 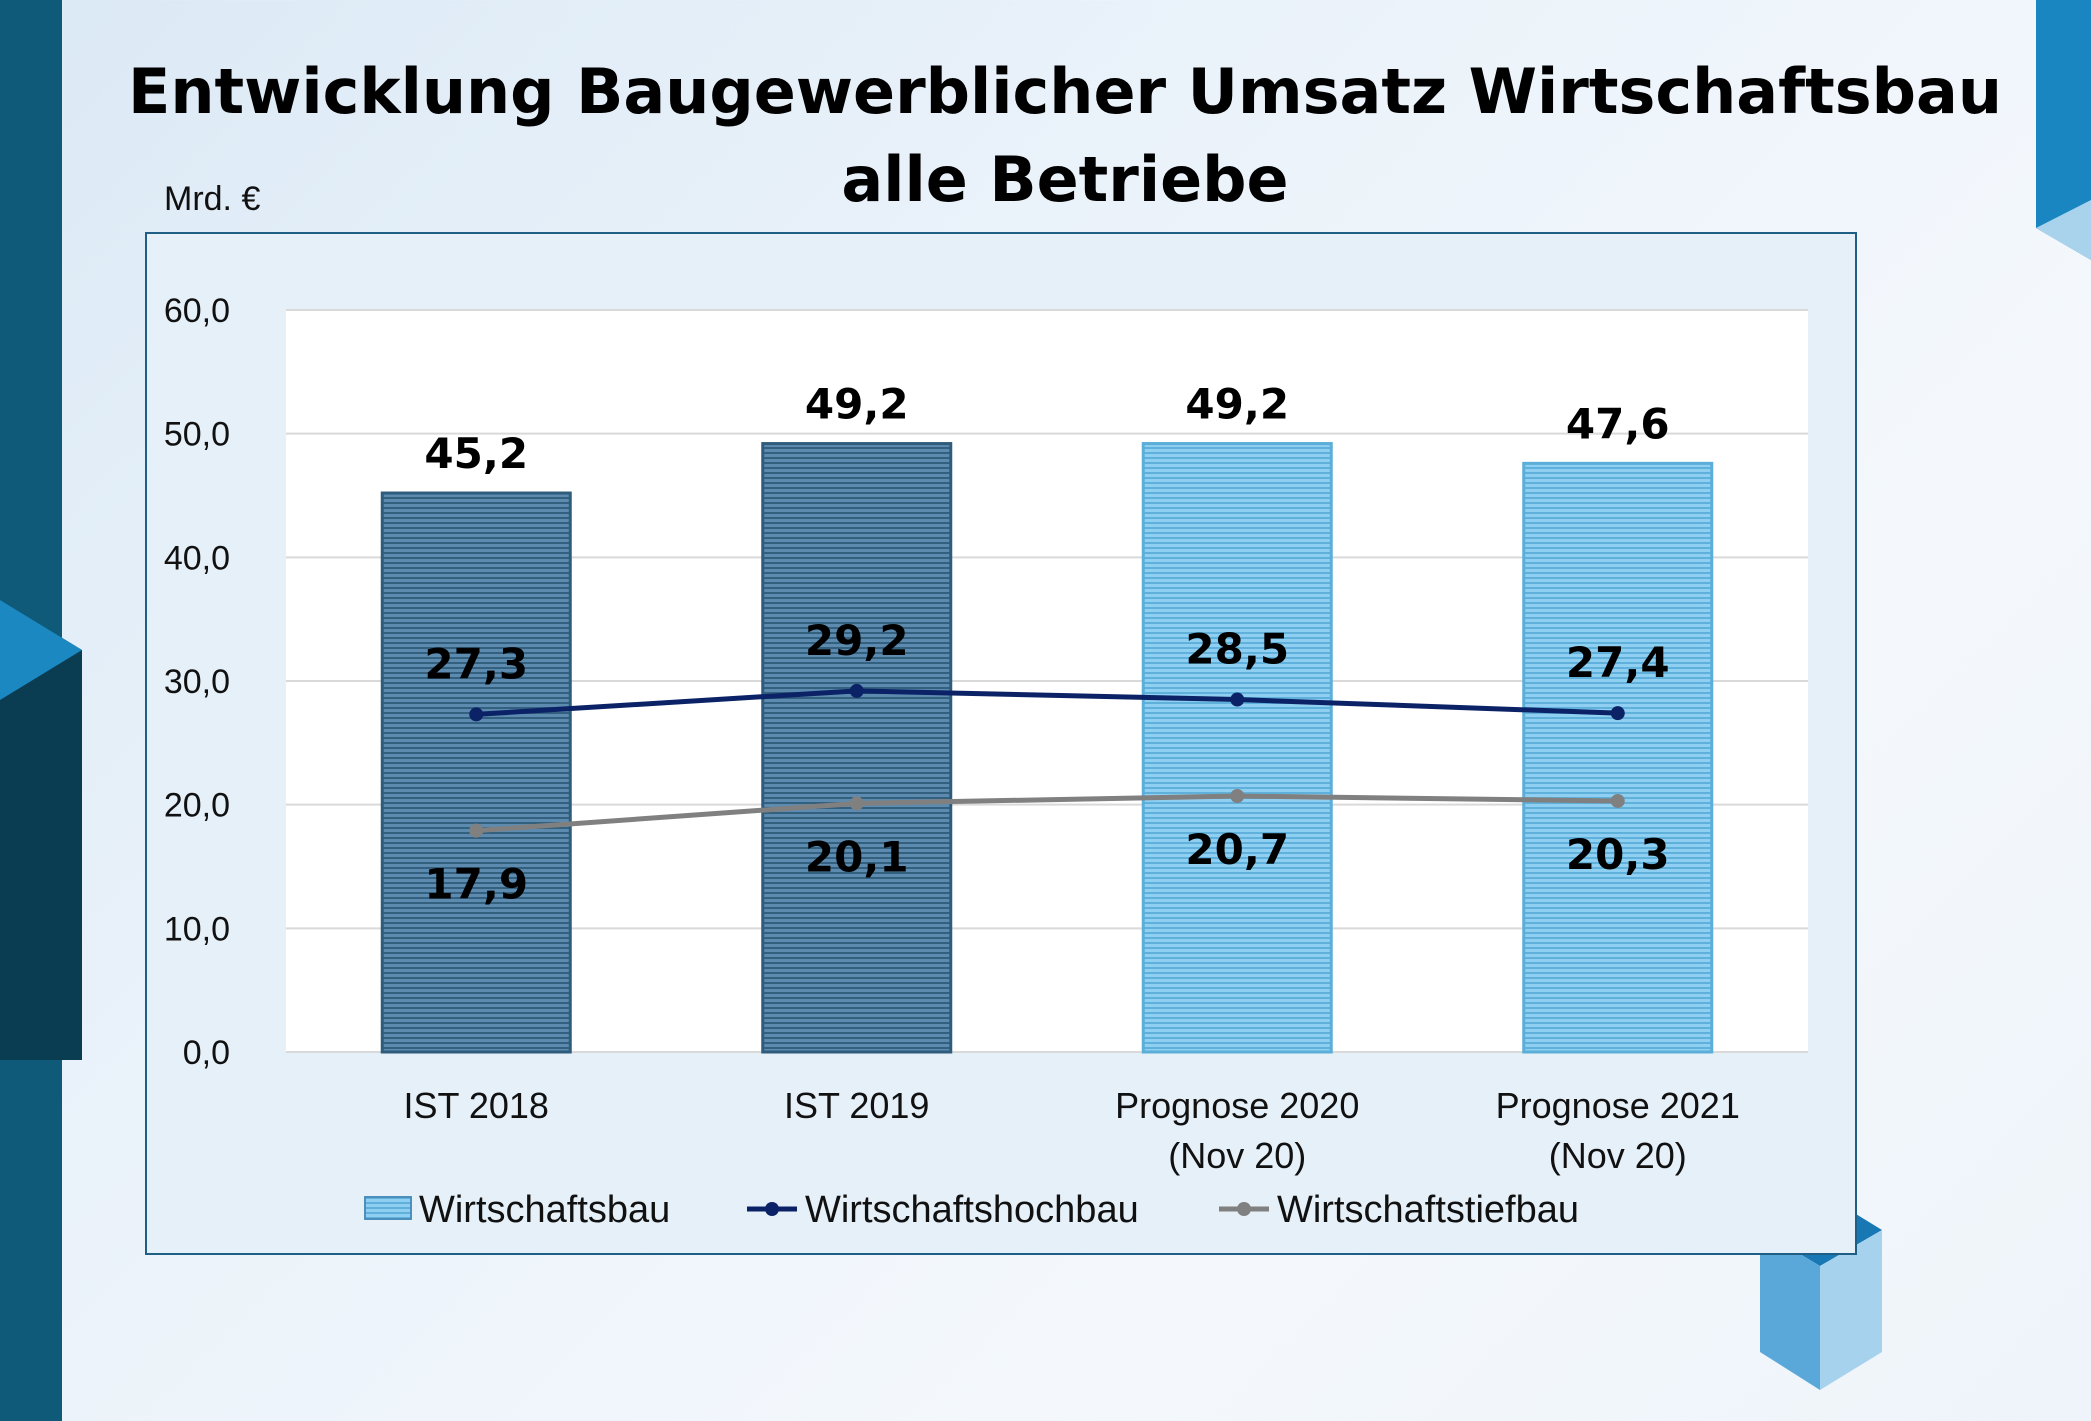 I want to click on right-cube-face, so click(x=2063, y=130).